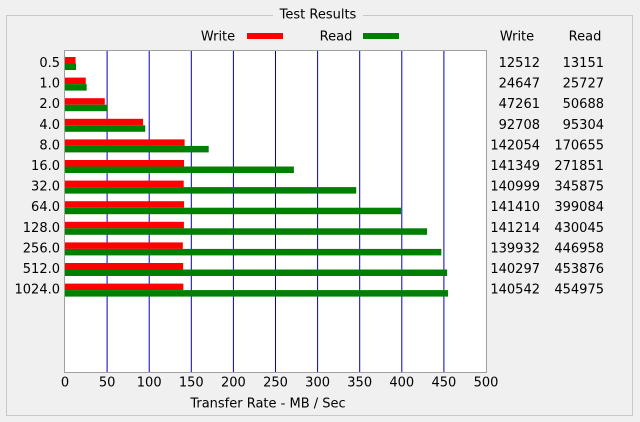 The width and height of the screenshot is (640, 422). Describe the element at coordinates (218, 37) in the screenshot. I see `legend-label: Write` at that location.